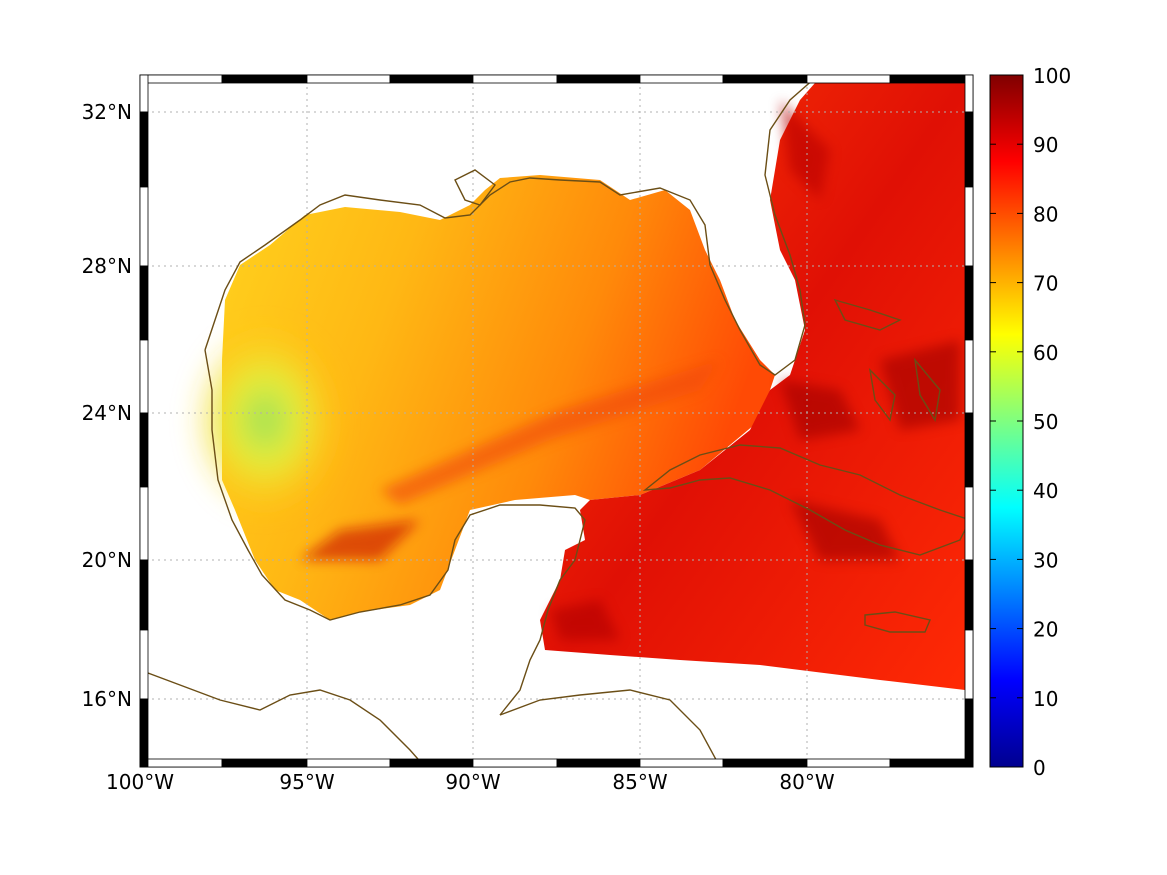 This screenshot has height=875, width=1167. What do you see at coordinates (1045, 214) in the screenshot?
I see `colorbar-tick-label: 80` at bounding box center [1045, 214].